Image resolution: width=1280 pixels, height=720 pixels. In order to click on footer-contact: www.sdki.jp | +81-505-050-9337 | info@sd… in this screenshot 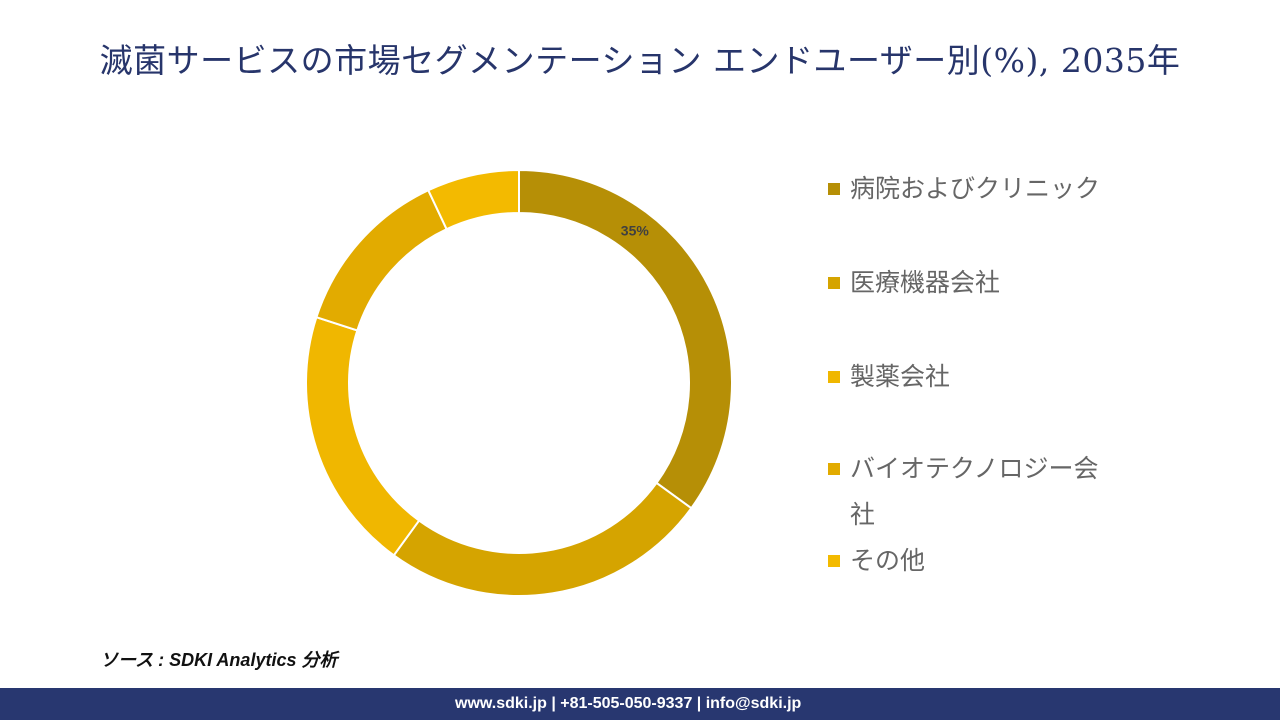, I will do `click(628, 703)`.